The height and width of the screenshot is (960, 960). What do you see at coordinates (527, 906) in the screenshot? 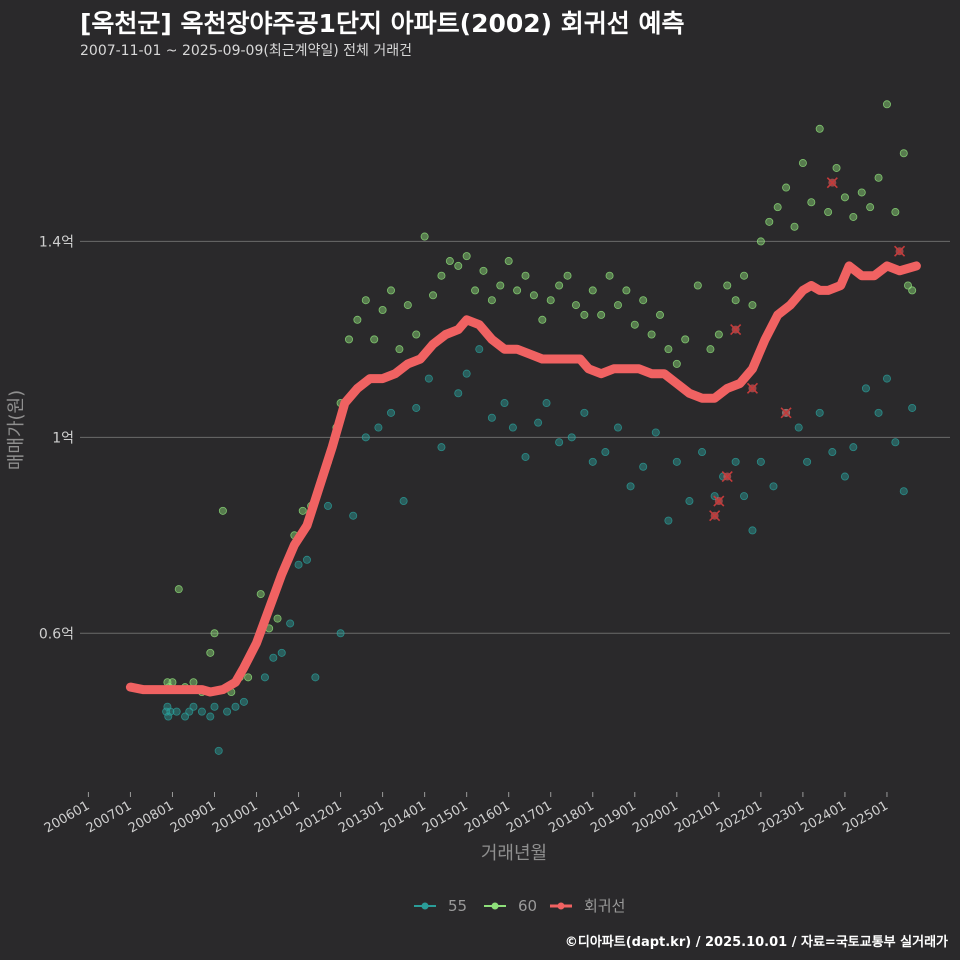
I see `legend-label: 60` at bounding box center [527, 906].